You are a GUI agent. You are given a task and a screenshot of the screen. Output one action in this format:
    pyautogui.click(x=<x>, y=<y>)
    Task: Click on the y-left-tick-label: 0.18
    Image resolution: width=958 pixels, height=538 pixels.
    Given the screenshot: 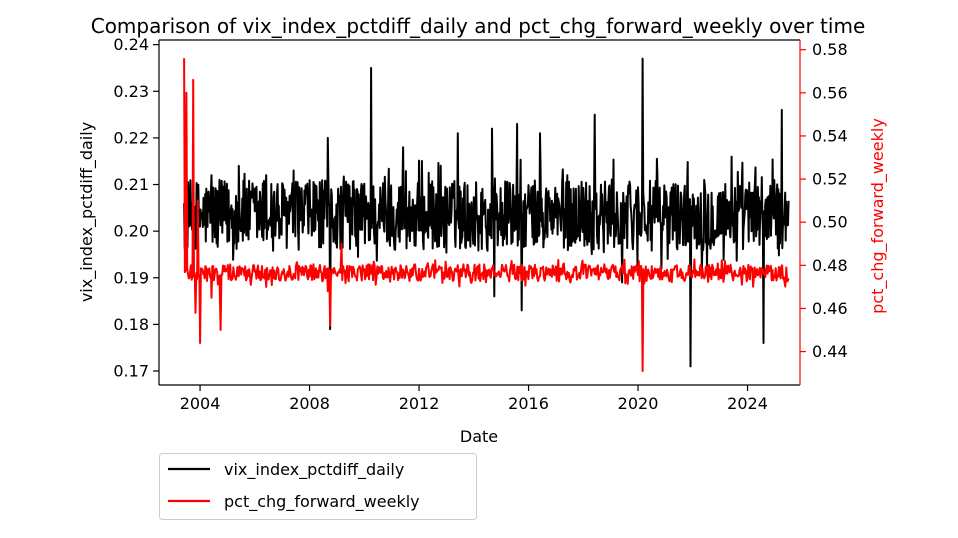 What is the action you would take?
    pyautogui.click(x=131, y=324)
    